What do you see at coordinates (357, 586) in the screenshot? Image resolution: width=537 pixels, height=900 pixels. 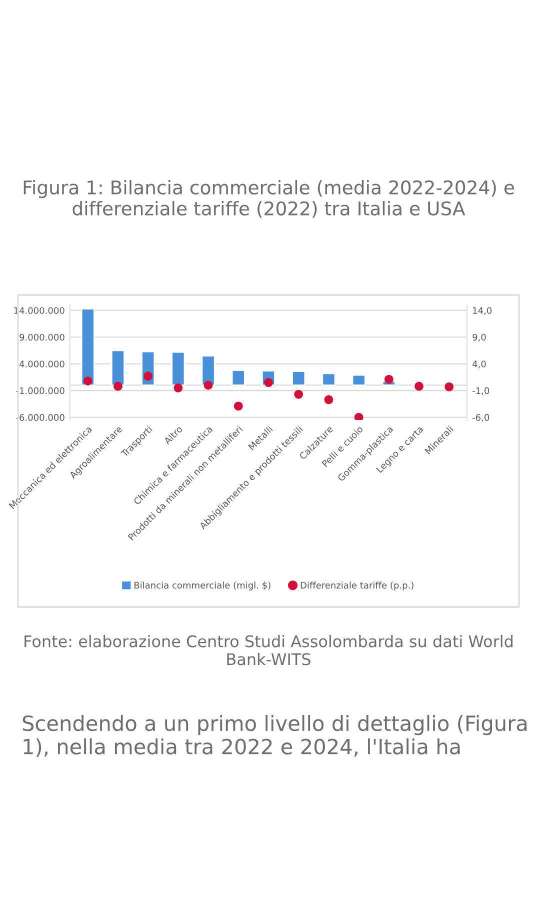 I see `legend-label: Differenziale tariffe (p.p.)` at bounding box center [357, 586].